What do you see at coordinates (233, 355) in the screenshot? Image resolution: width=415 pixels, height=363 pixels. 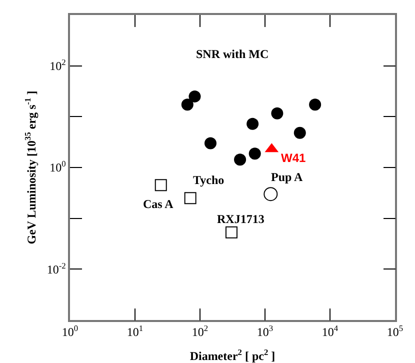 I see `x-axis-title: Diameter$^{2}$ [ pc$^{2}$ ]` at bounding box center [233, 355].